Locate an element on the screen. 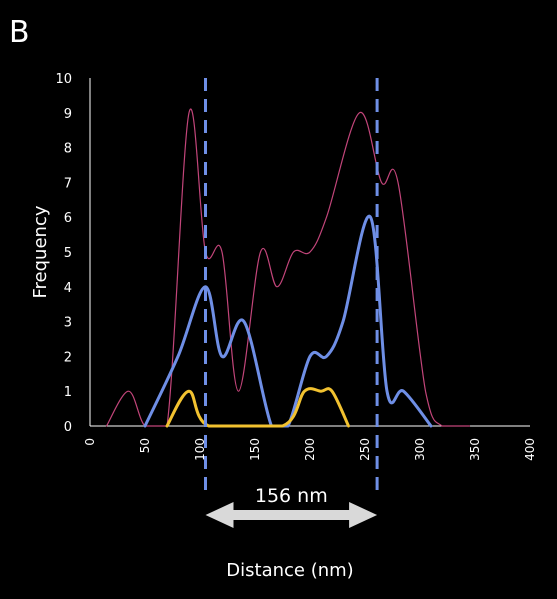 This screenshot has height=599, width=557. x-tick-label: 350 is located at coordinates (475, 449).